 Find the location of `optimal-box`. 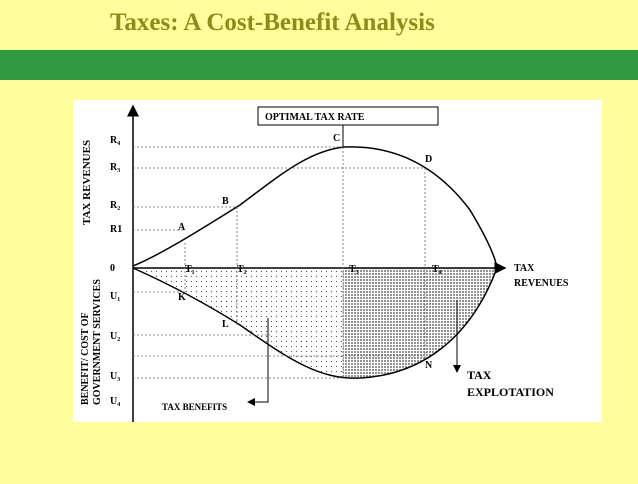

optimal-box is located at coordinates (348, 116).